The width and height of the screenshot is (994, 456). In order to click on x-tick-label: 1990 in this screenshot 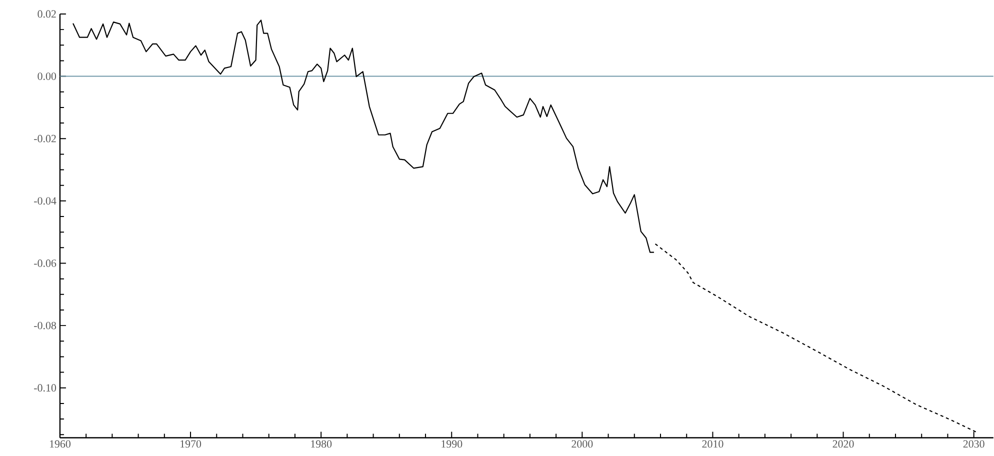, I will do `click(452, 444)`.